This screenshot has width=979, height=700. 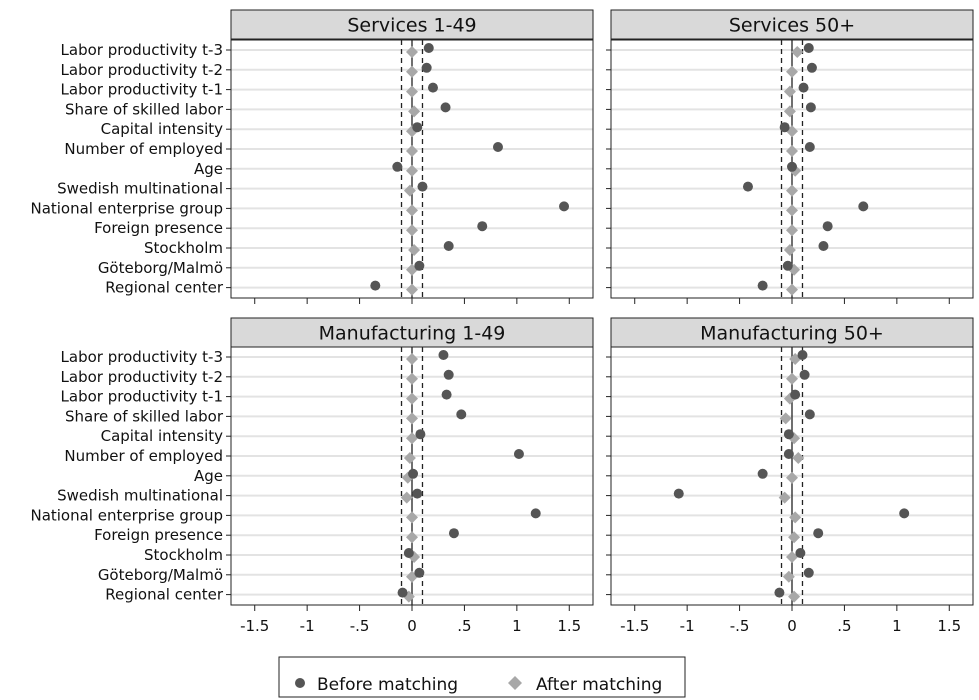 What do you see at coordinates (143, 456) in the screenshot?
I see `y-tick-label: Number of employed` at bounding box center [143, 456].